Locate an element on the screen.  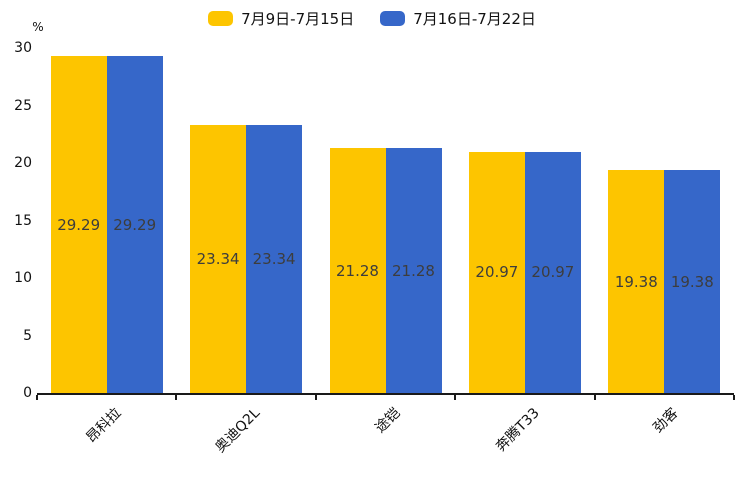
bar-劲客-series-1: 19.38 is located at coordinates (692, 281).